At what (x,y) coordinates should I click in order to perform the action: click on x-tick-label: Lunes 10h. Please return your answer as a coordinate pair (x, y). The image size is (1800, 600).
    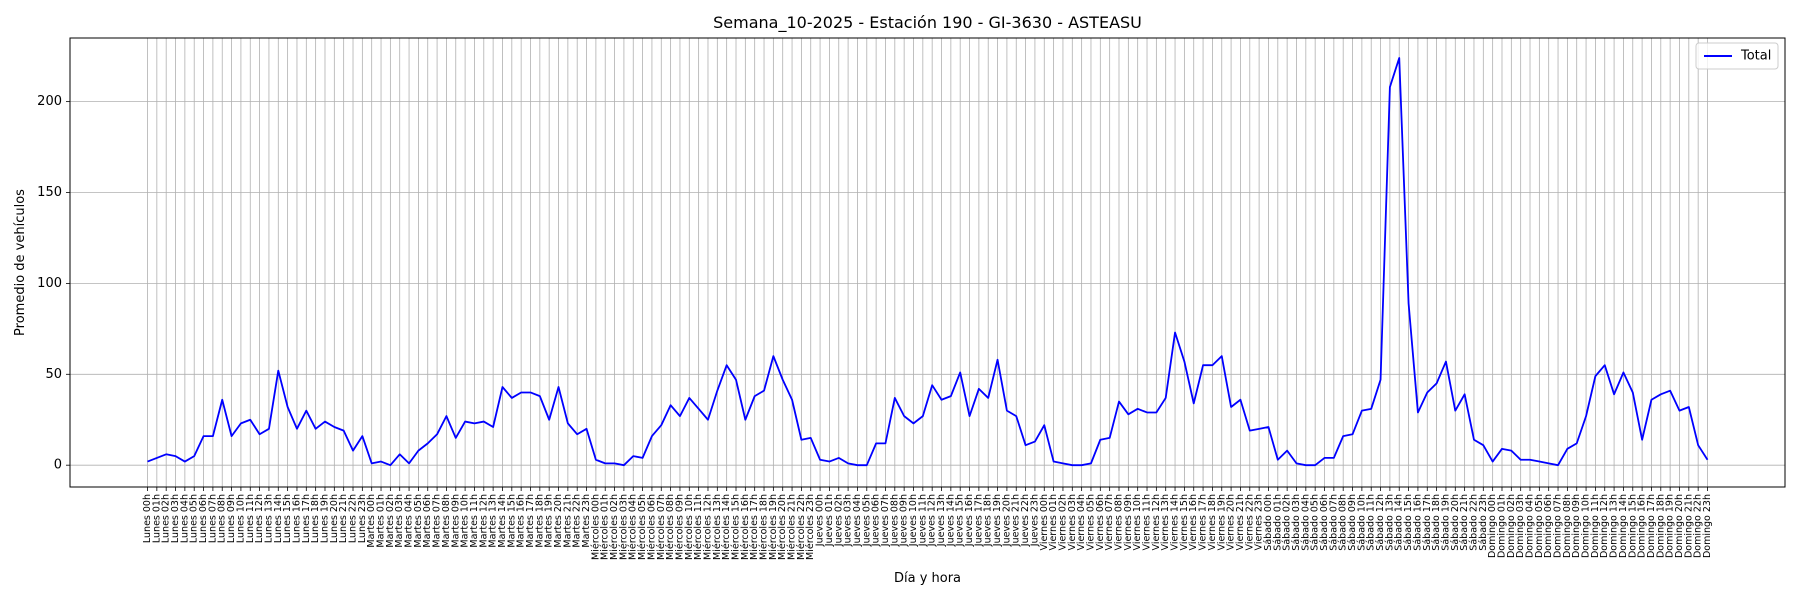
    Looking at the image, I should click on (240, 518).